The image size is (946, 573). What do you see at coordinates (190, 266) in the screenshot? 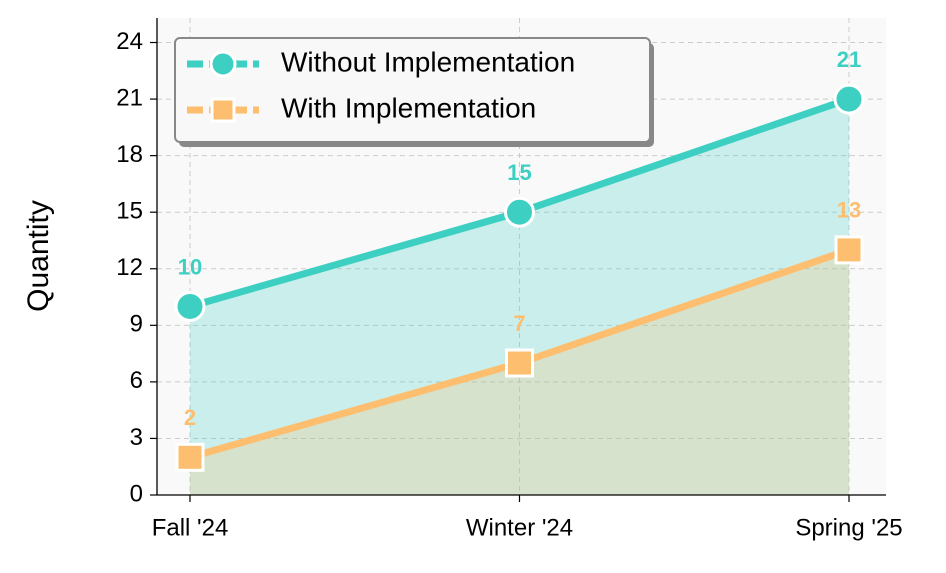
I see `data-label: 10` at bounding box center [190, 266].